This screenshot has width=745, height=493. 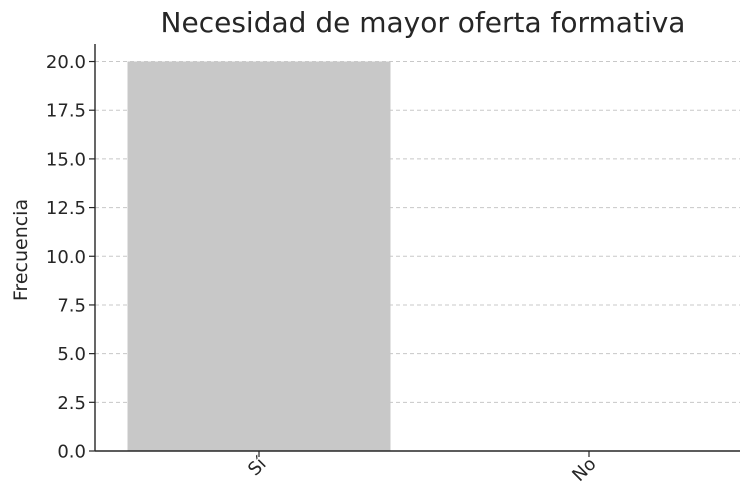 I want to click on y-tick-label: 5.0, so click(x=71, y=354).